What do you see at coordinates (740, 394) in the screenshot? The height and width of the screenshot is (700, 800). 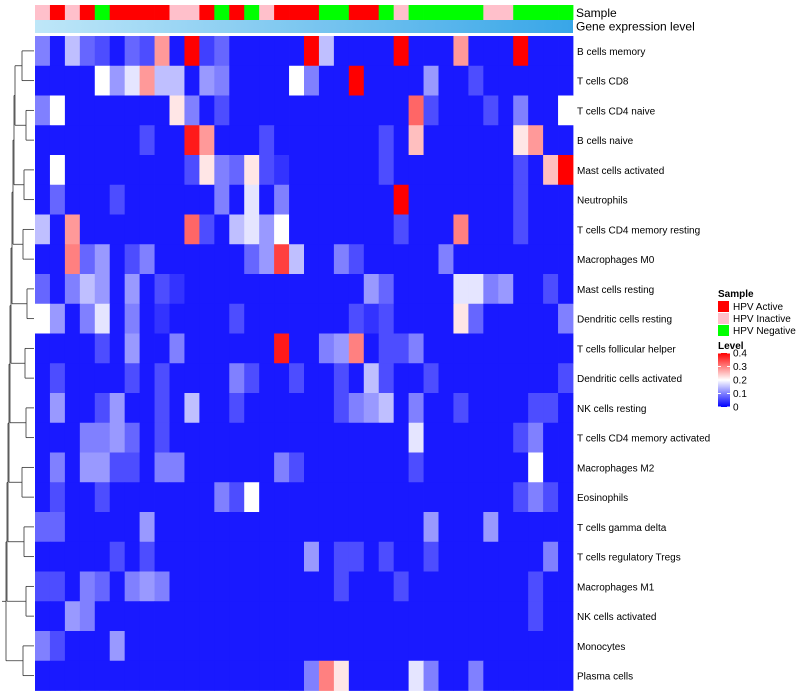 I see `level-tick-label: 0.1` at bounding box center [740, 394].